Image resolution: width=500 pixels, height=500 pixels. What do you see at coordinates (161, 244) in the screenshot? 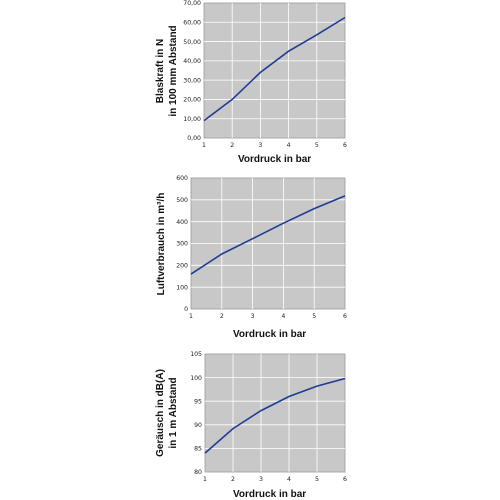
I see `y-axis-label: Luftverbrauch in m³/h` at bounding box center [161, 244].